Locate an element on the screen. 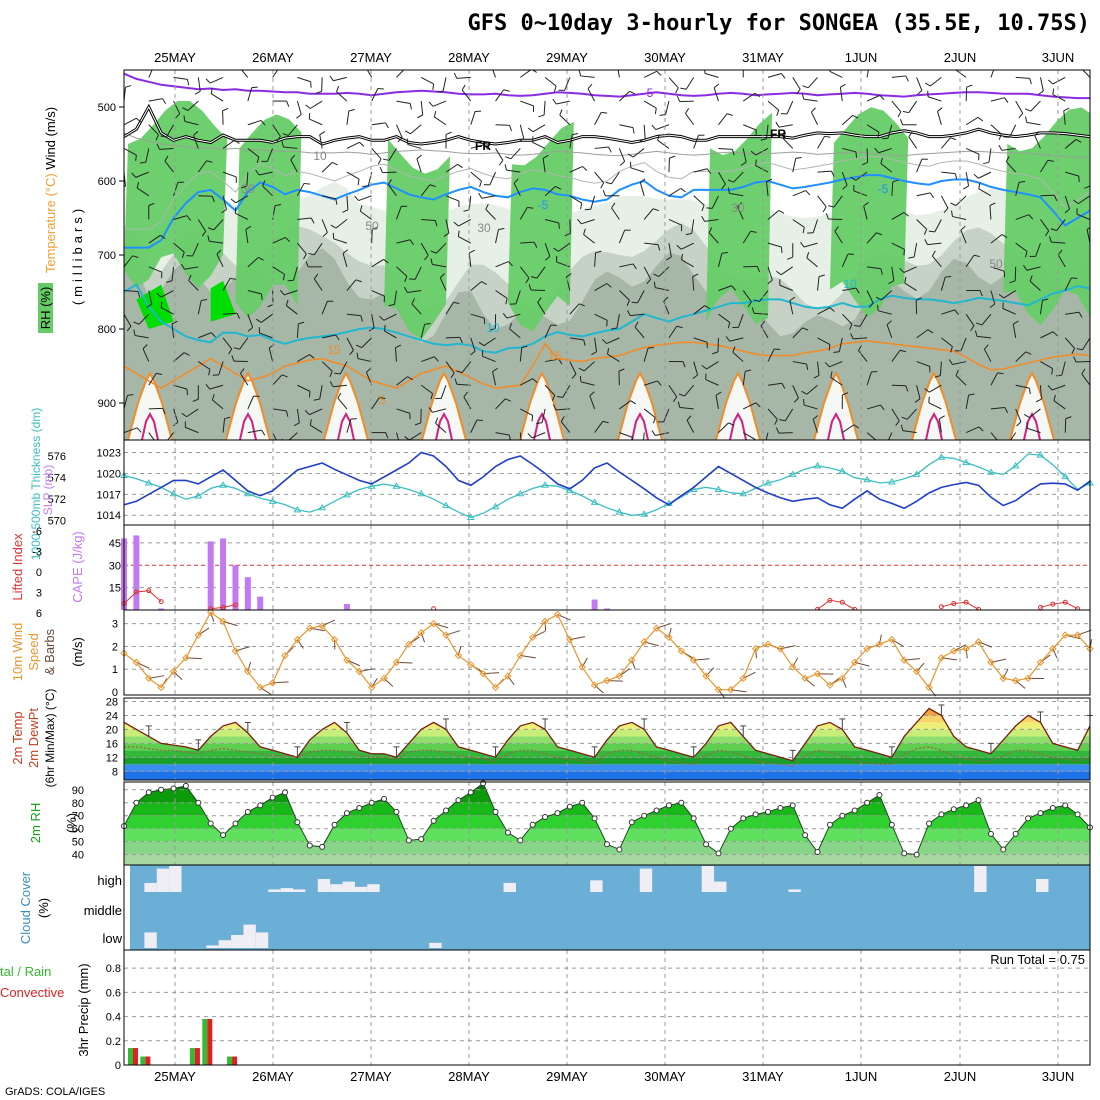  freezing-level-line-inner is located at coordinates (607, 125).